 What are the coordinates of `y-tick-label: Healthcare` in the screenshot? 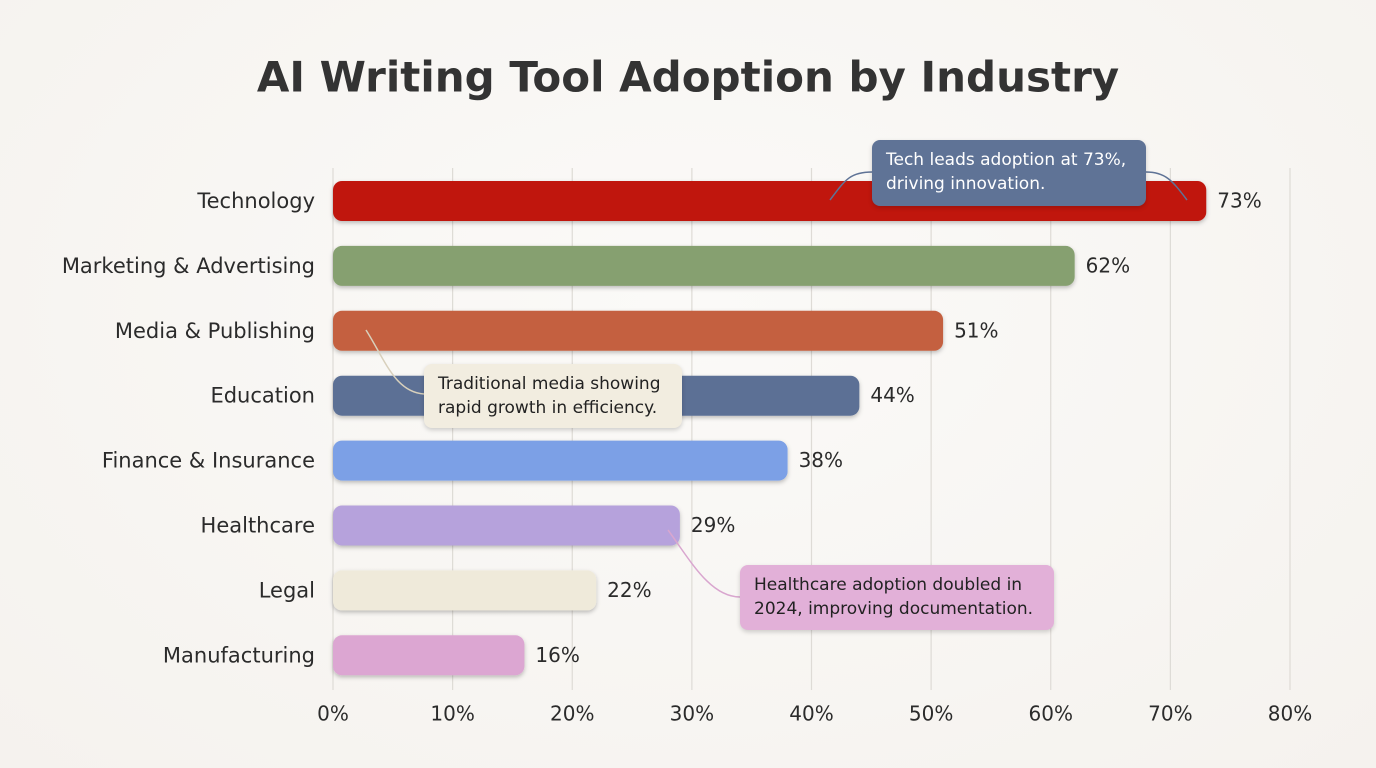 It's located at (258, 526).